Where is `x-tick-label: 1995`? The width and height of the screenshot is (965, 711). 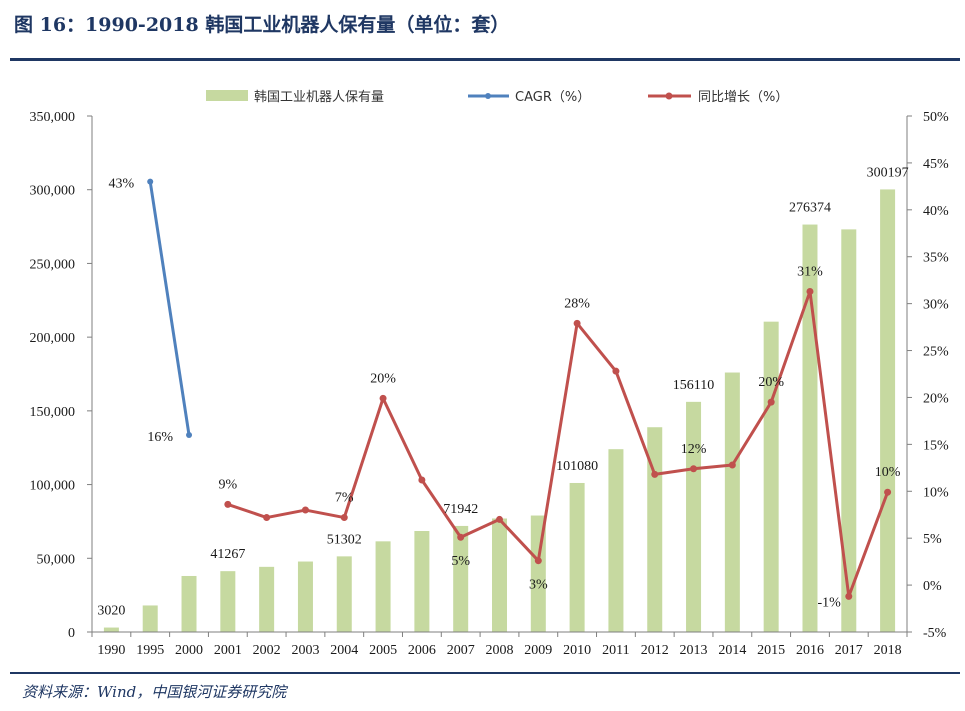
x-tick-label: 1995 is located at coordinates (150, 650).